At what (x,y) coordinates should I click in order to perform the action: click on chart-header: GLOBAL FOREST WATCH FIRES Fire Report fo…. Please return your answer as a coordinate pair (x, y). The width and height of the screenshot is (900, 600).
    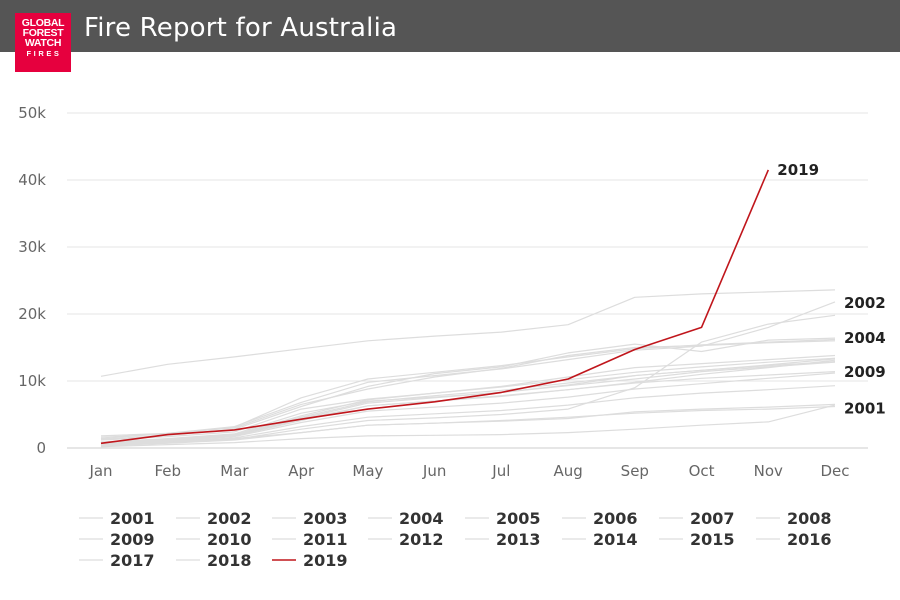
    Looking at the image, I should click on (450, 36).